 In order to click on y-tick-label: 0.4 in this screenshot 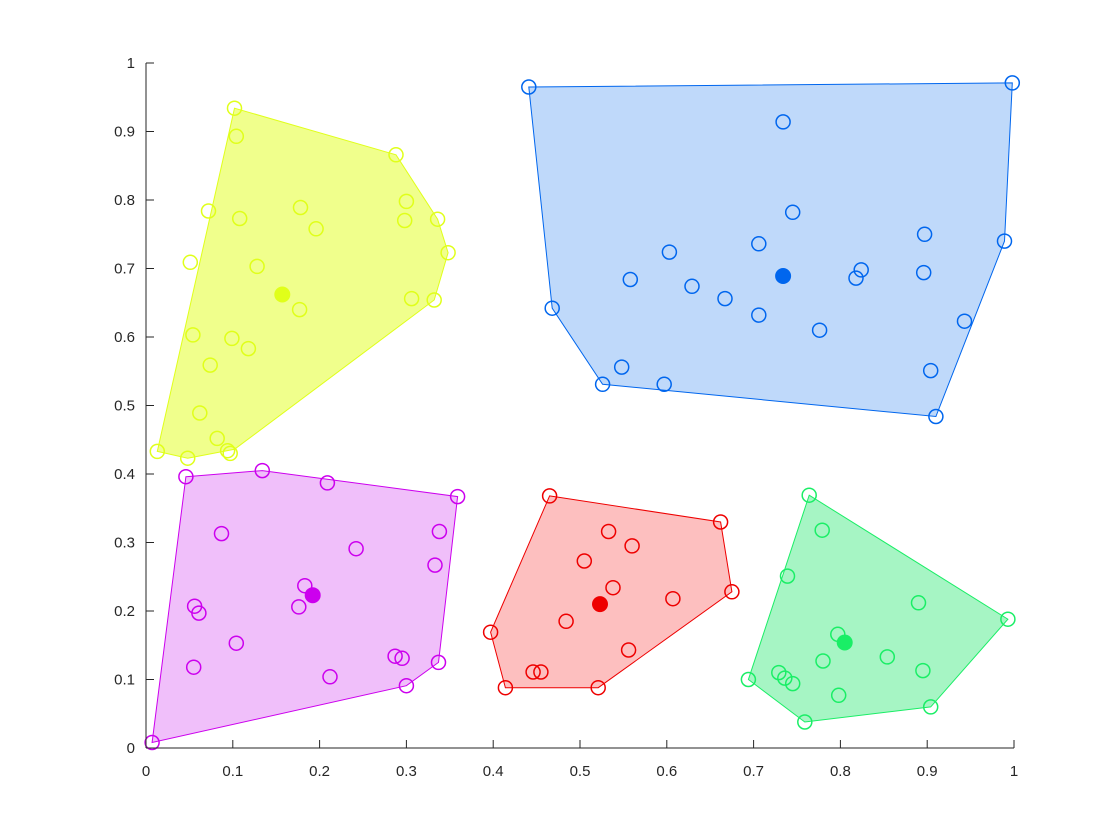, I will do `click(124, 474)`.